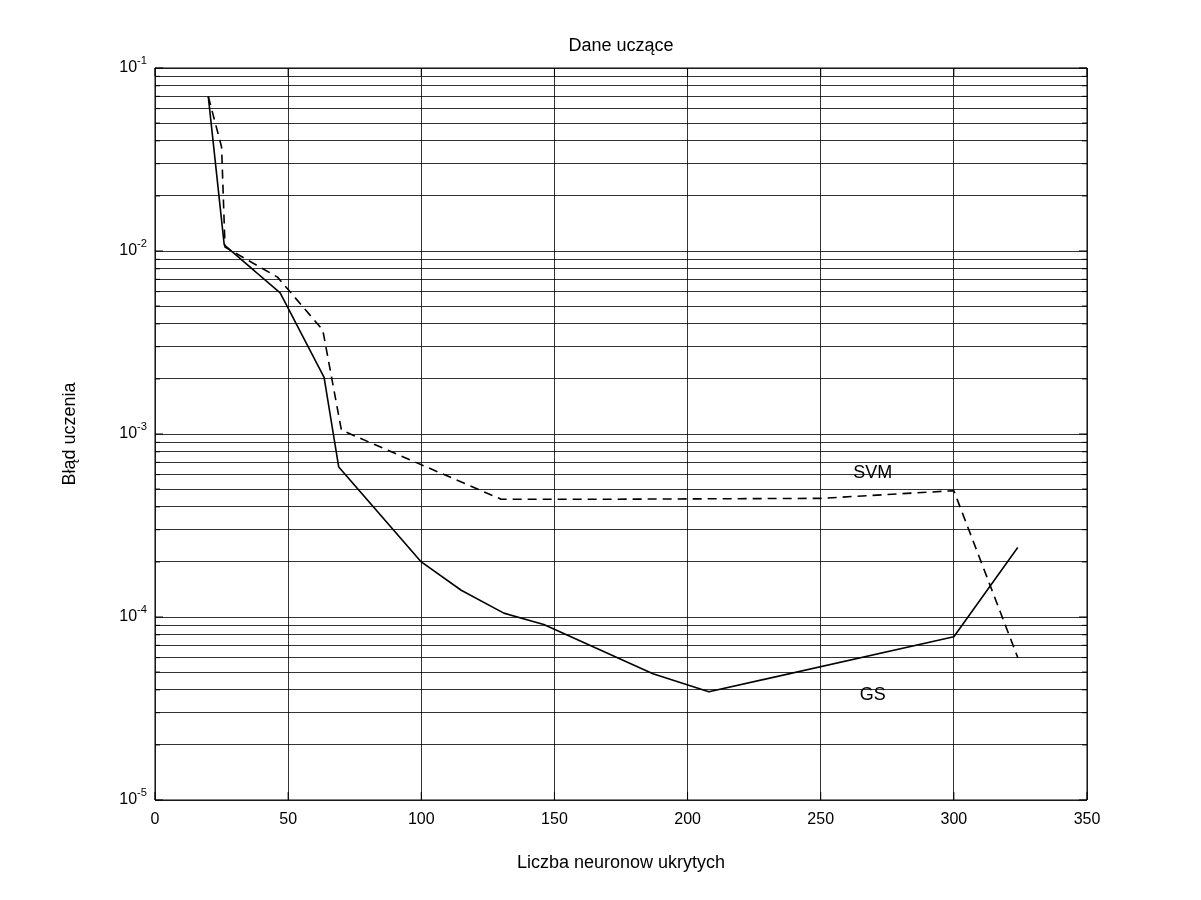  I want to click on x-tick-label: 300, so click(954, 819).